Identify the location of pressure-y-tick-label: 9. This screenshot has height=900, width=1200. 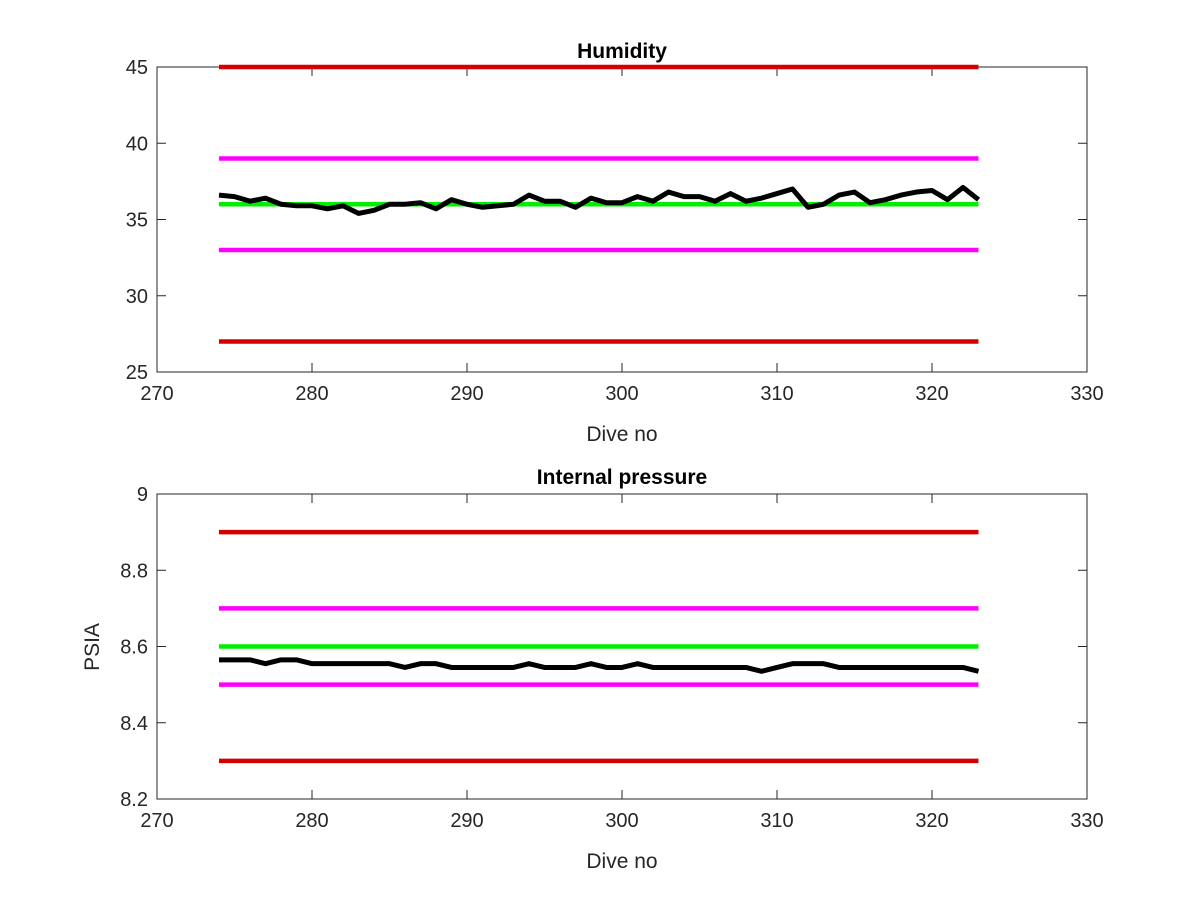
(142, 495).